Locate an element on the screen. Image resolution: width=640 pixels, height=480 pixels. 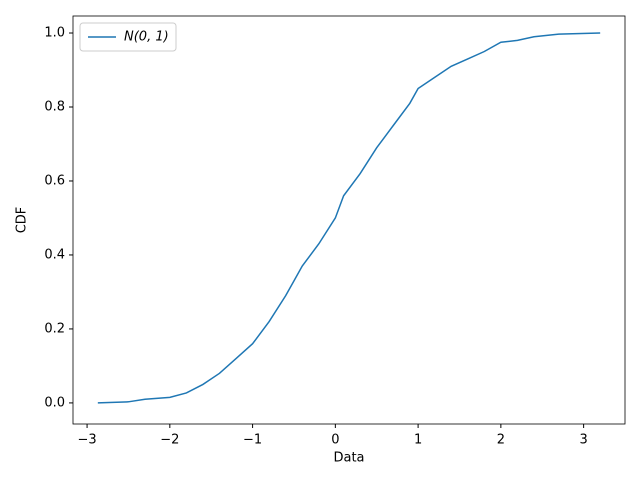
legend-label: N(0, 1) is located at coordinates (146, 37).